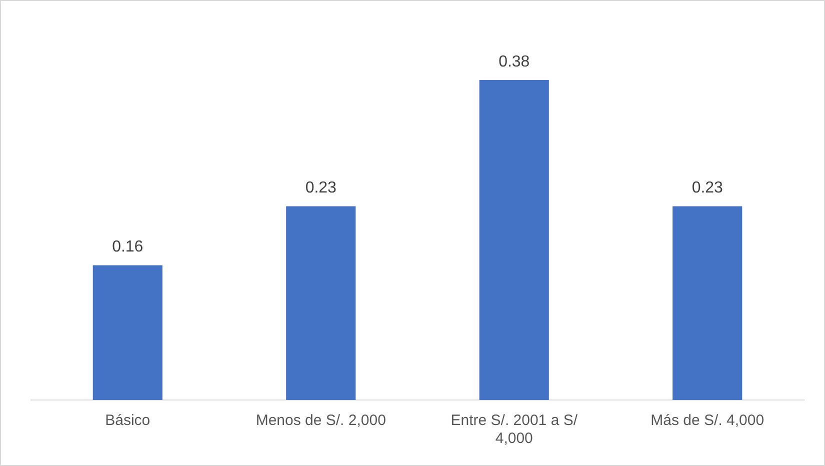 This screenshot has width=825, height=466. Describe the element at coordinates (514, 61) in the screenshot. I see `data-label: 0.38` at that location.